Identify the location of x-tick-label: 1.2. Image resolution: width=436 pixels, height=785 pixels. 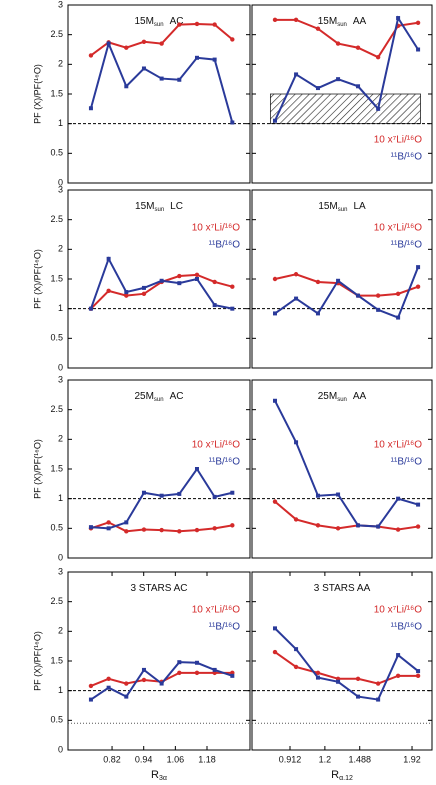
(325, 759).